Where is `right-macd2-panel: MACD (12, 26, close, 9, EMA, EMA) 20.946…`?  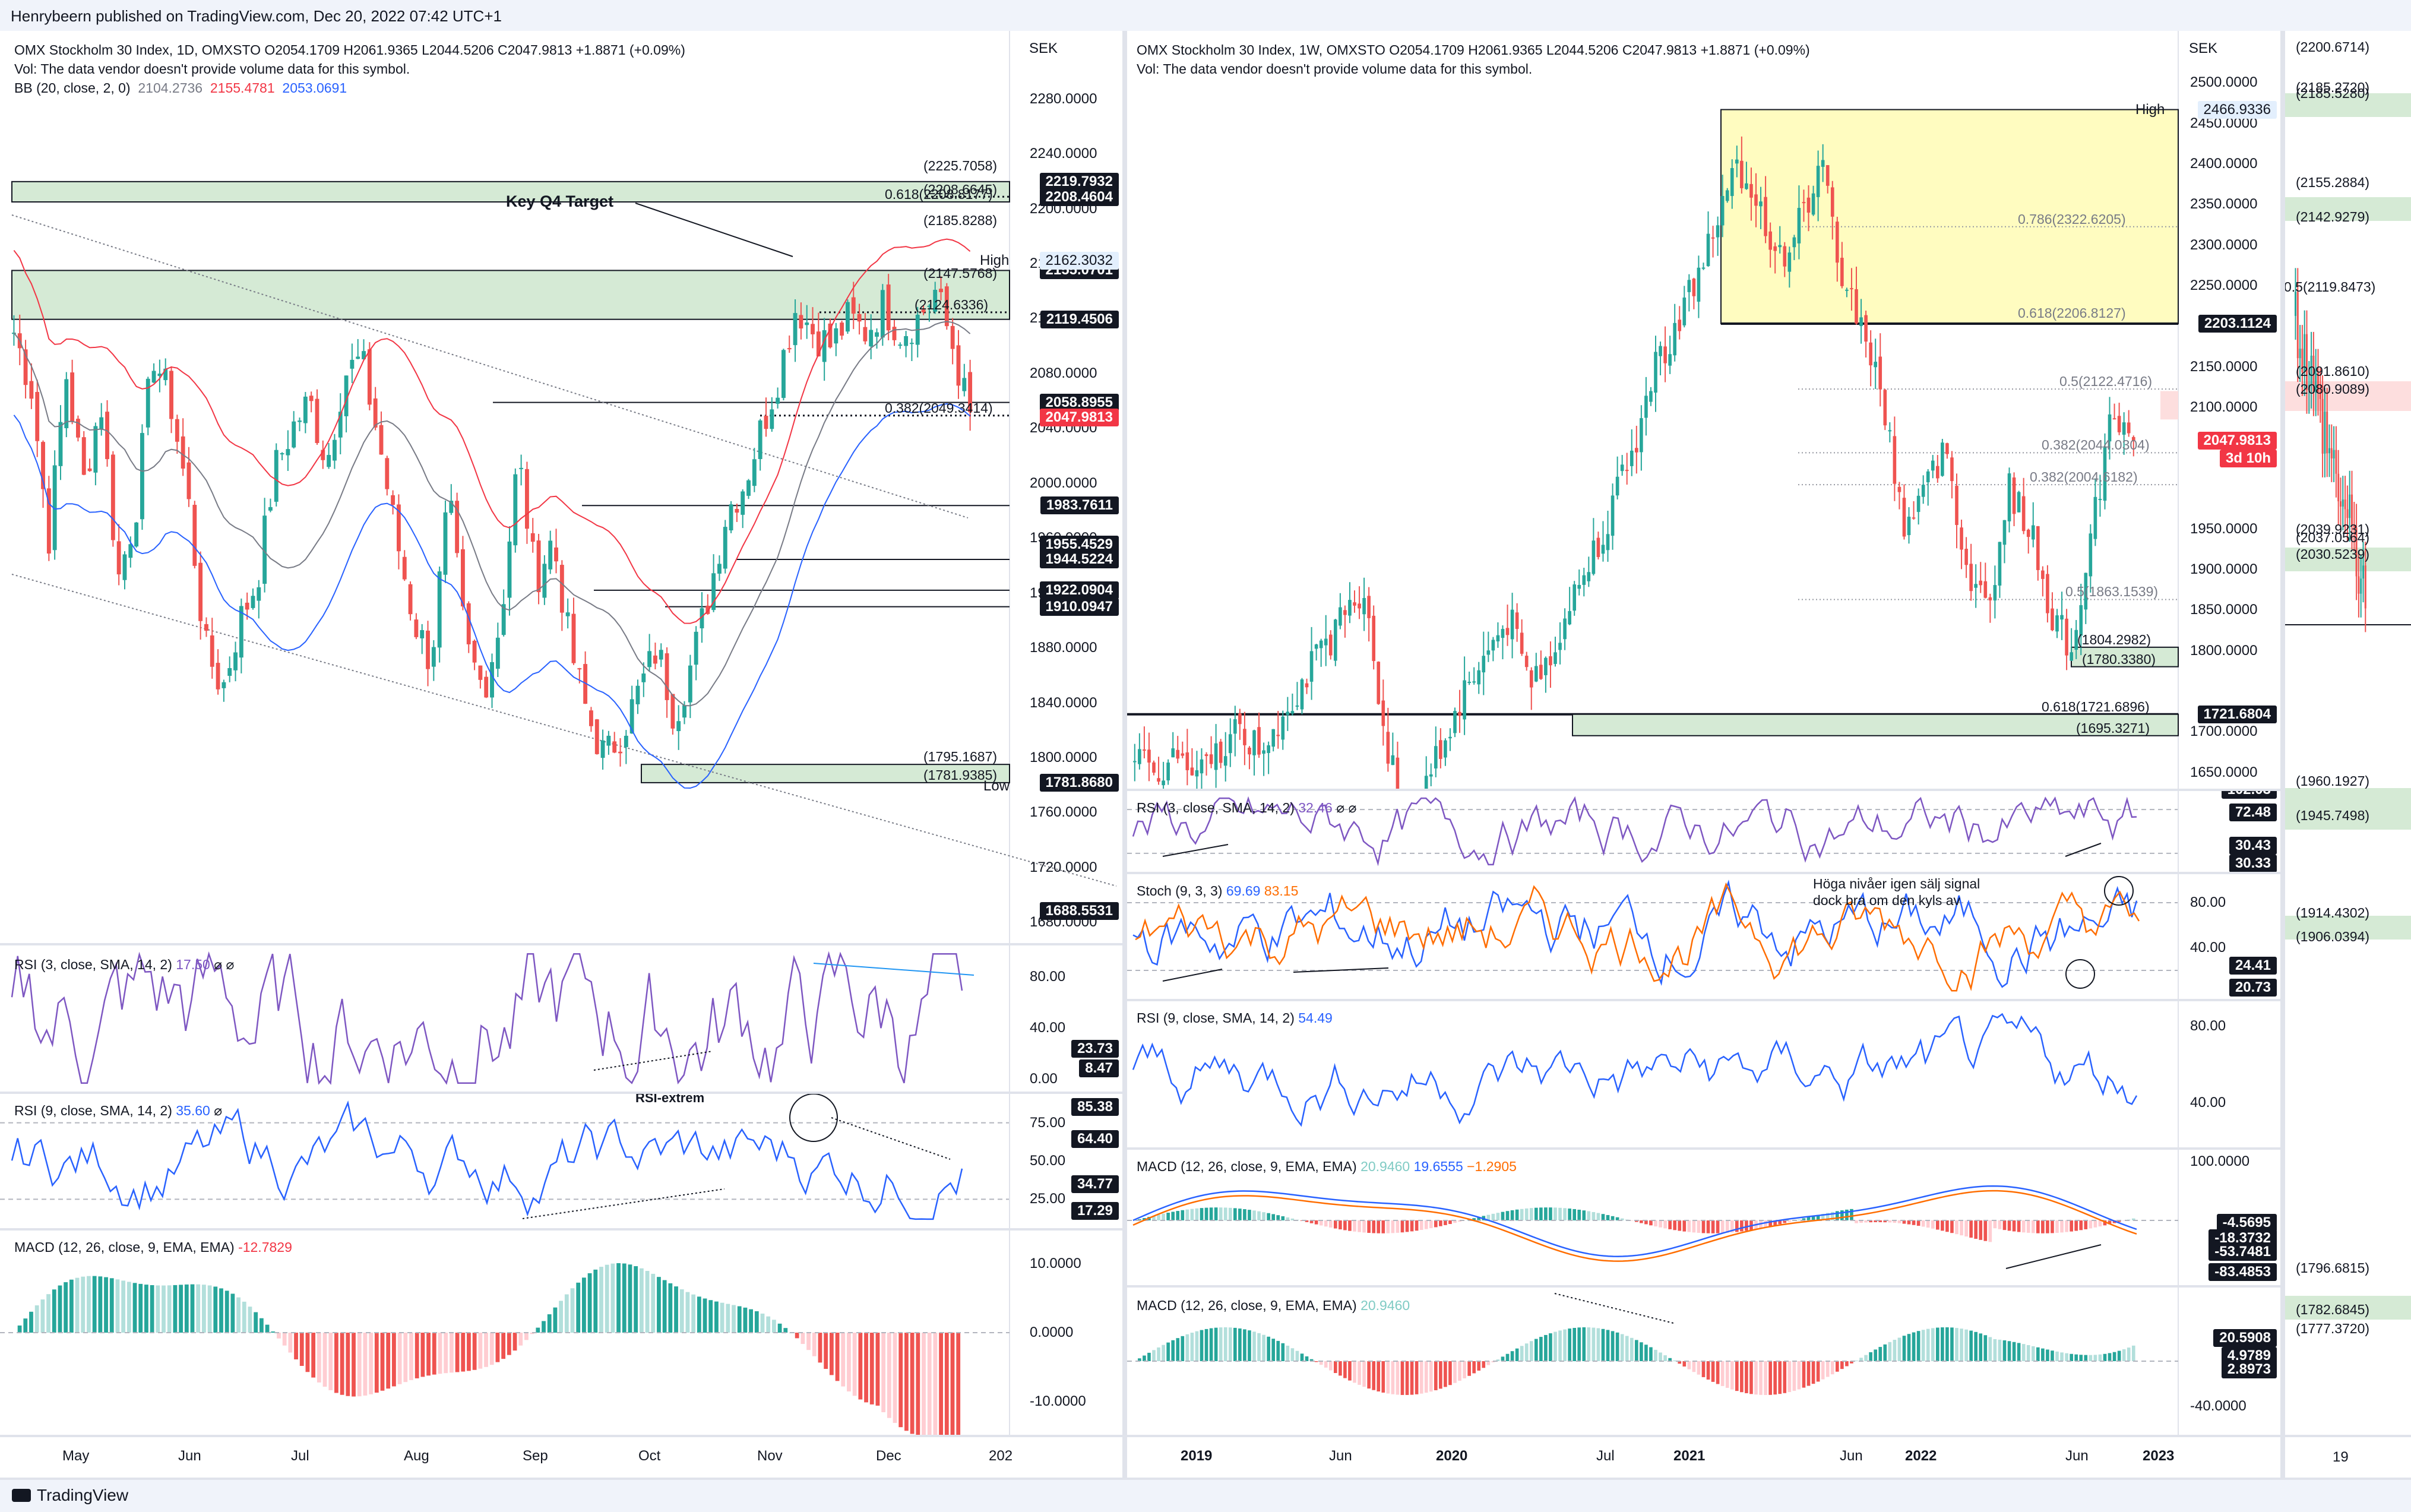 right-macd2-panel: MACD (12, 26, close, 9, EMA, EMA) 20.946… is located at coordinates (1703, 1361).